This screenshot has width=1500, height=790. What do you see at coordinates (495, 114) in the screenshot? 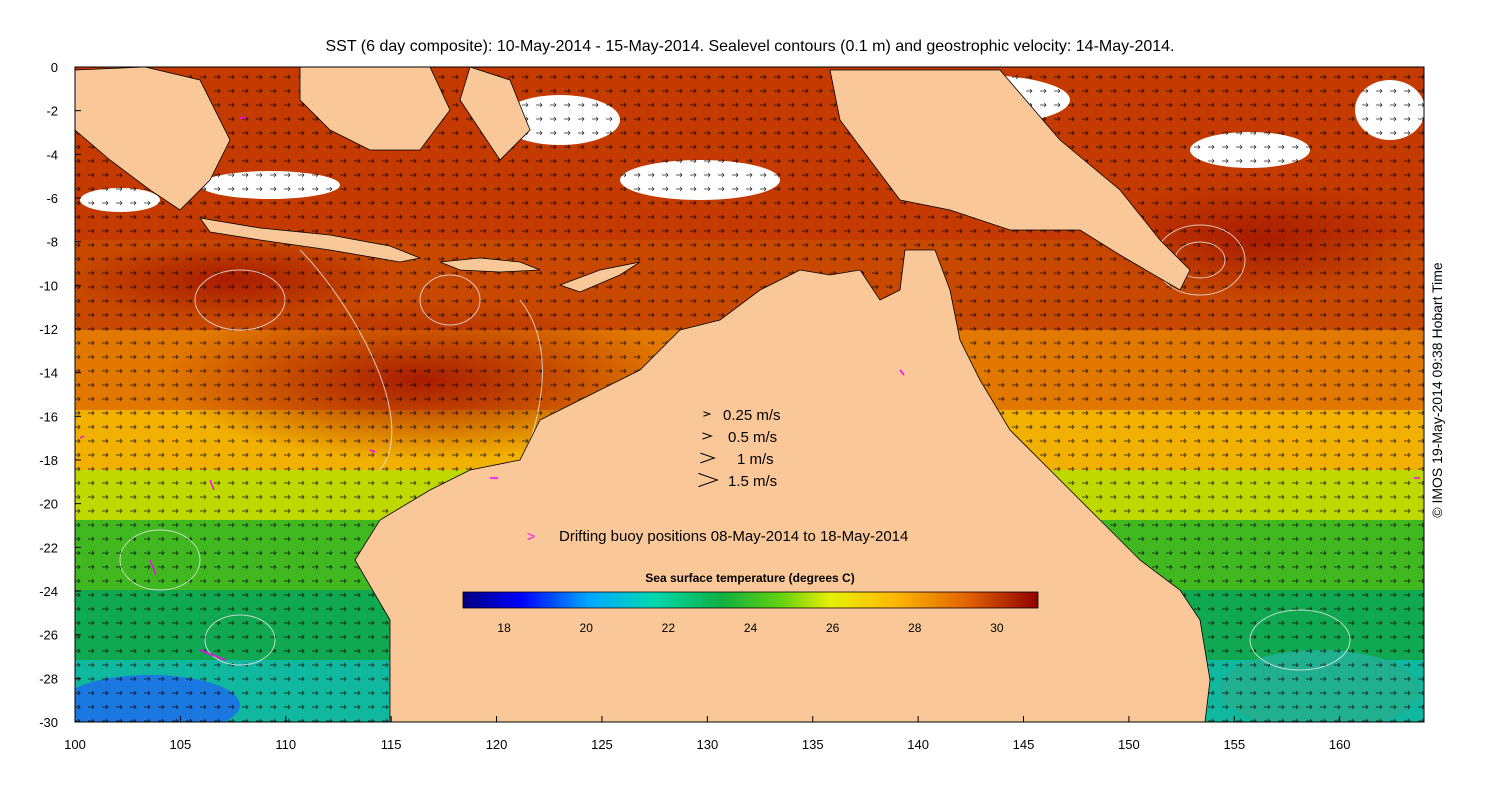
I see `sulawesi-land` at bounding box center [495, 114].